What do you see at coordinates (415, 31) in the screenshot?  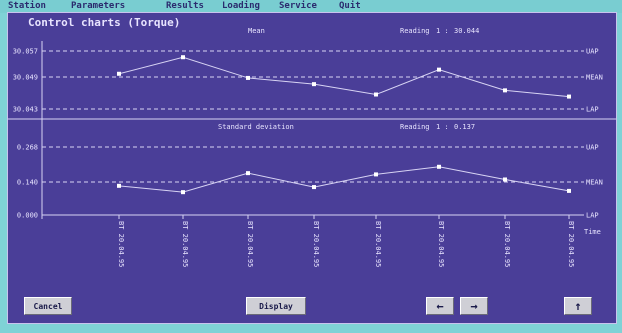 I see `mean-reading-label: Reading` at bounding box center [415, 31].